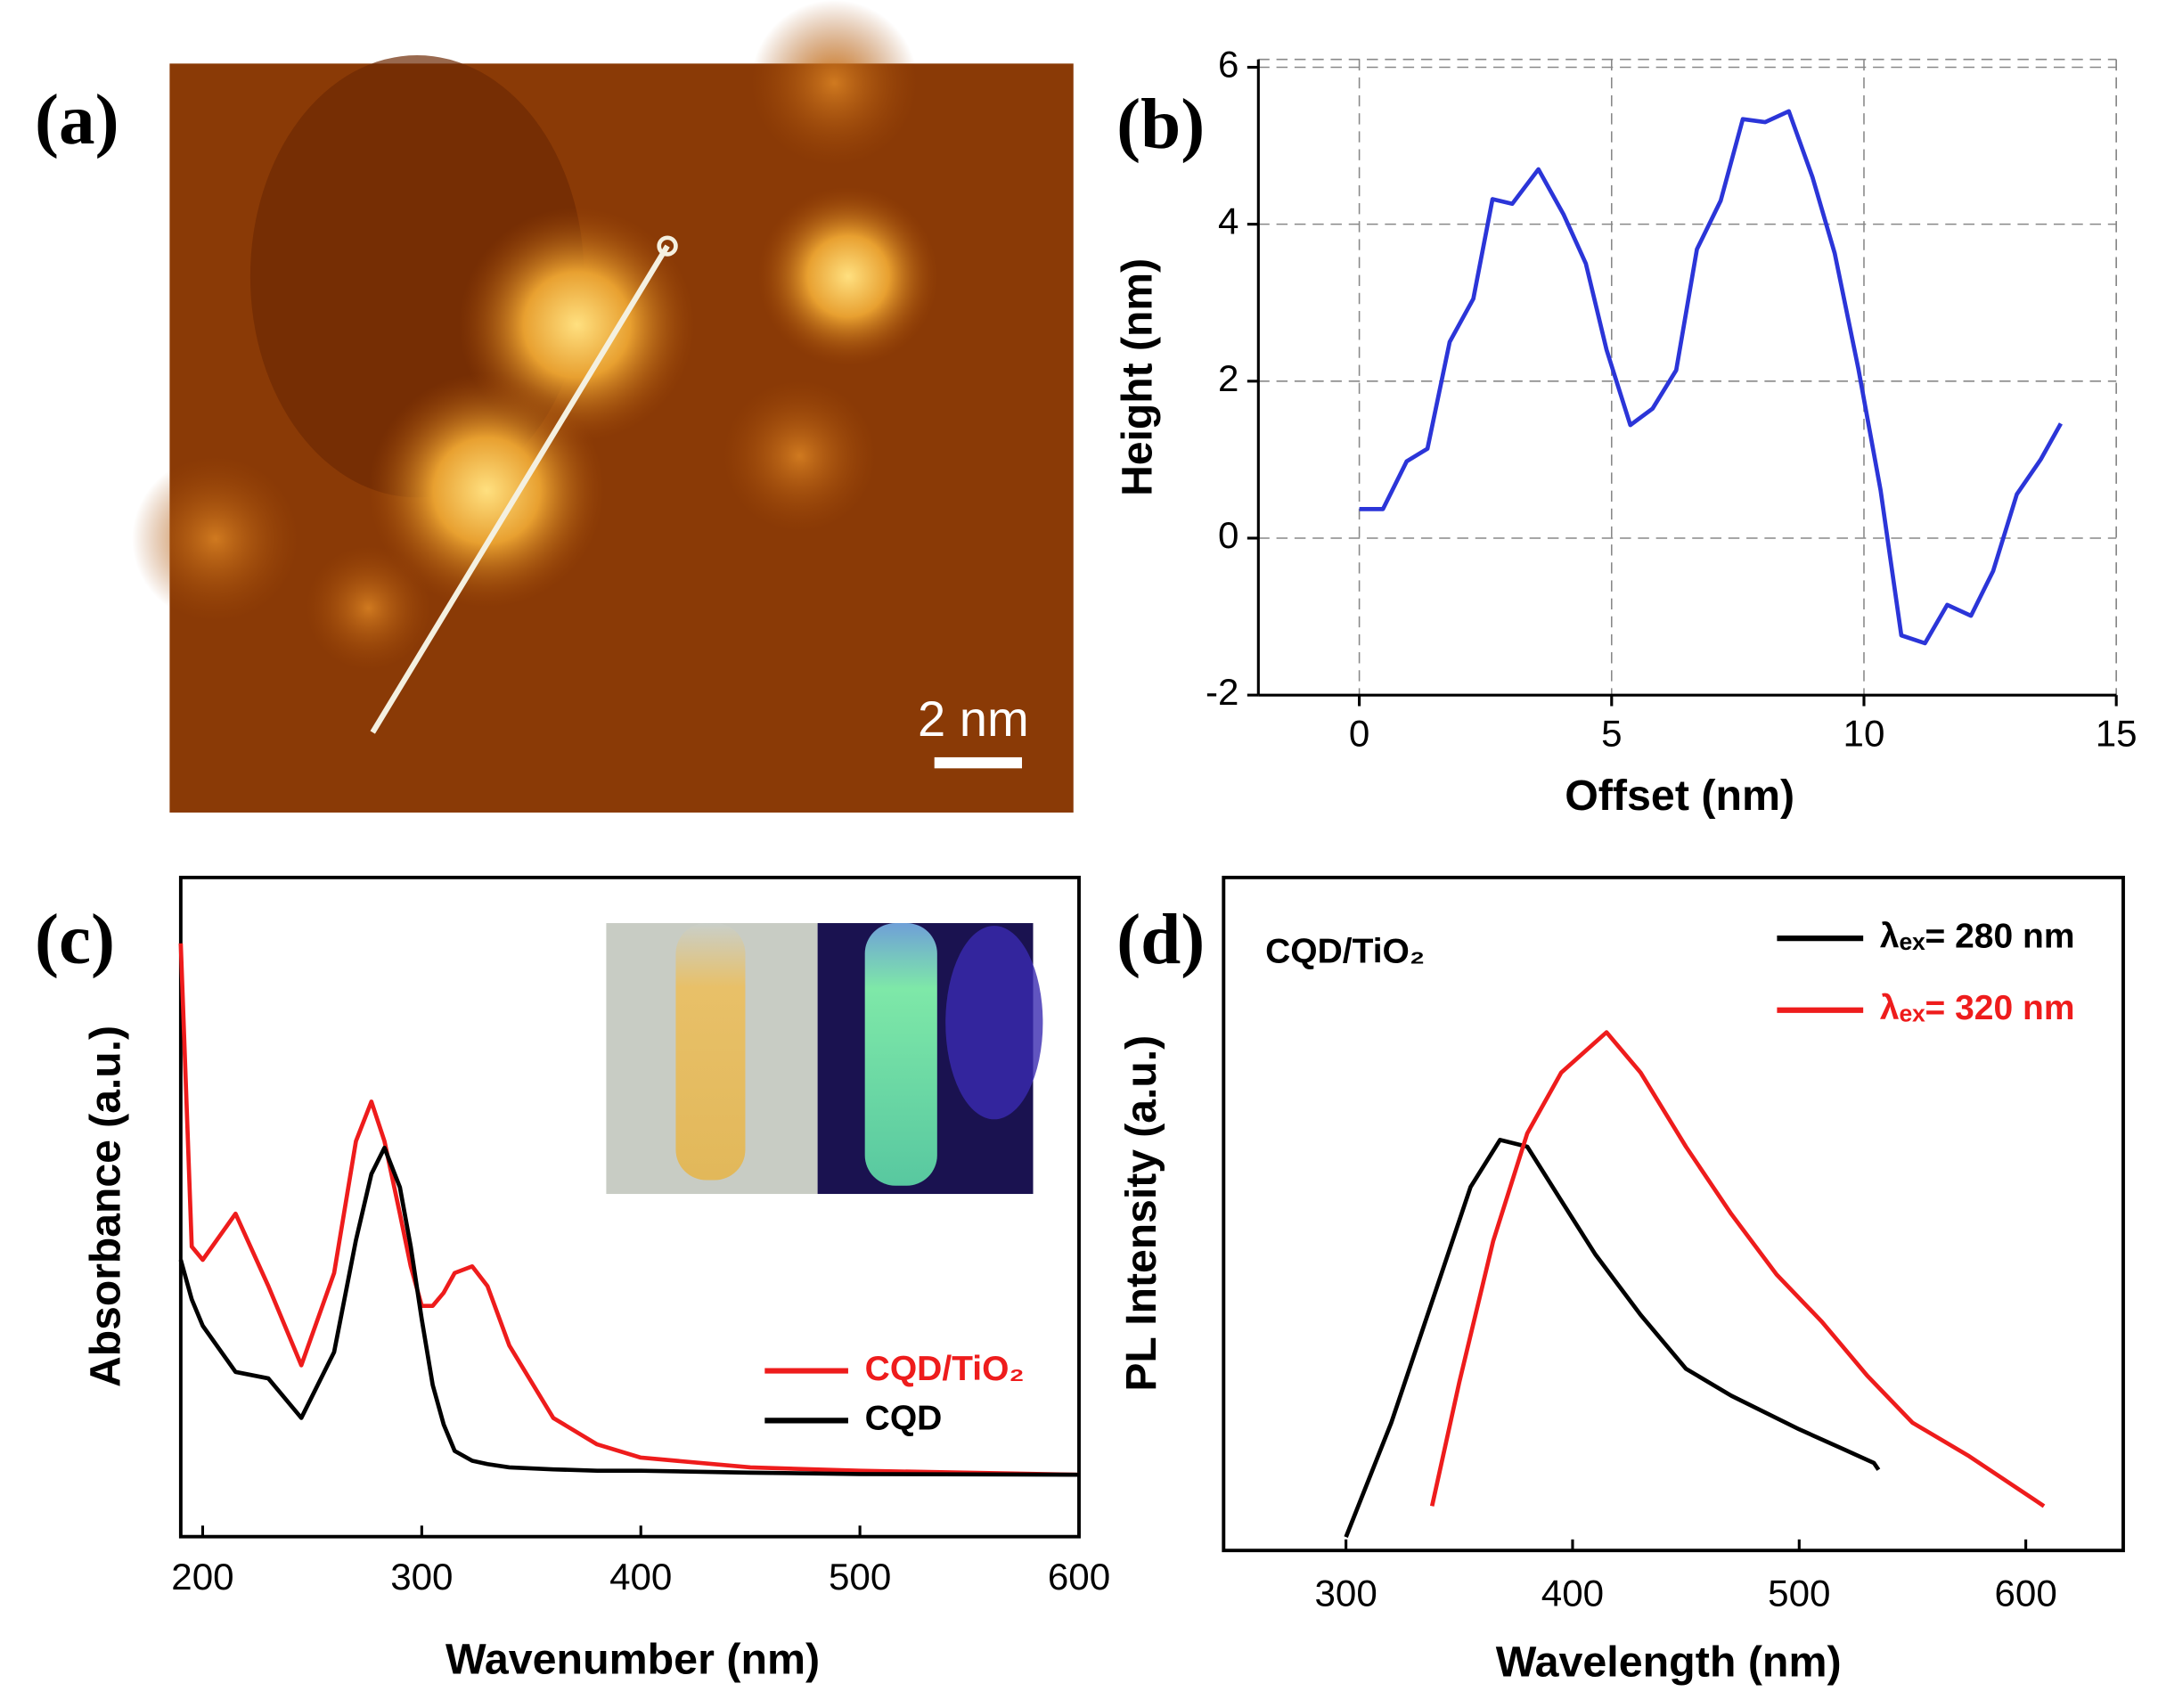  Describe the element at coordinates (1680, 796) in the screenshot. I see `x-axis-title: Offset (nm)` at that location.